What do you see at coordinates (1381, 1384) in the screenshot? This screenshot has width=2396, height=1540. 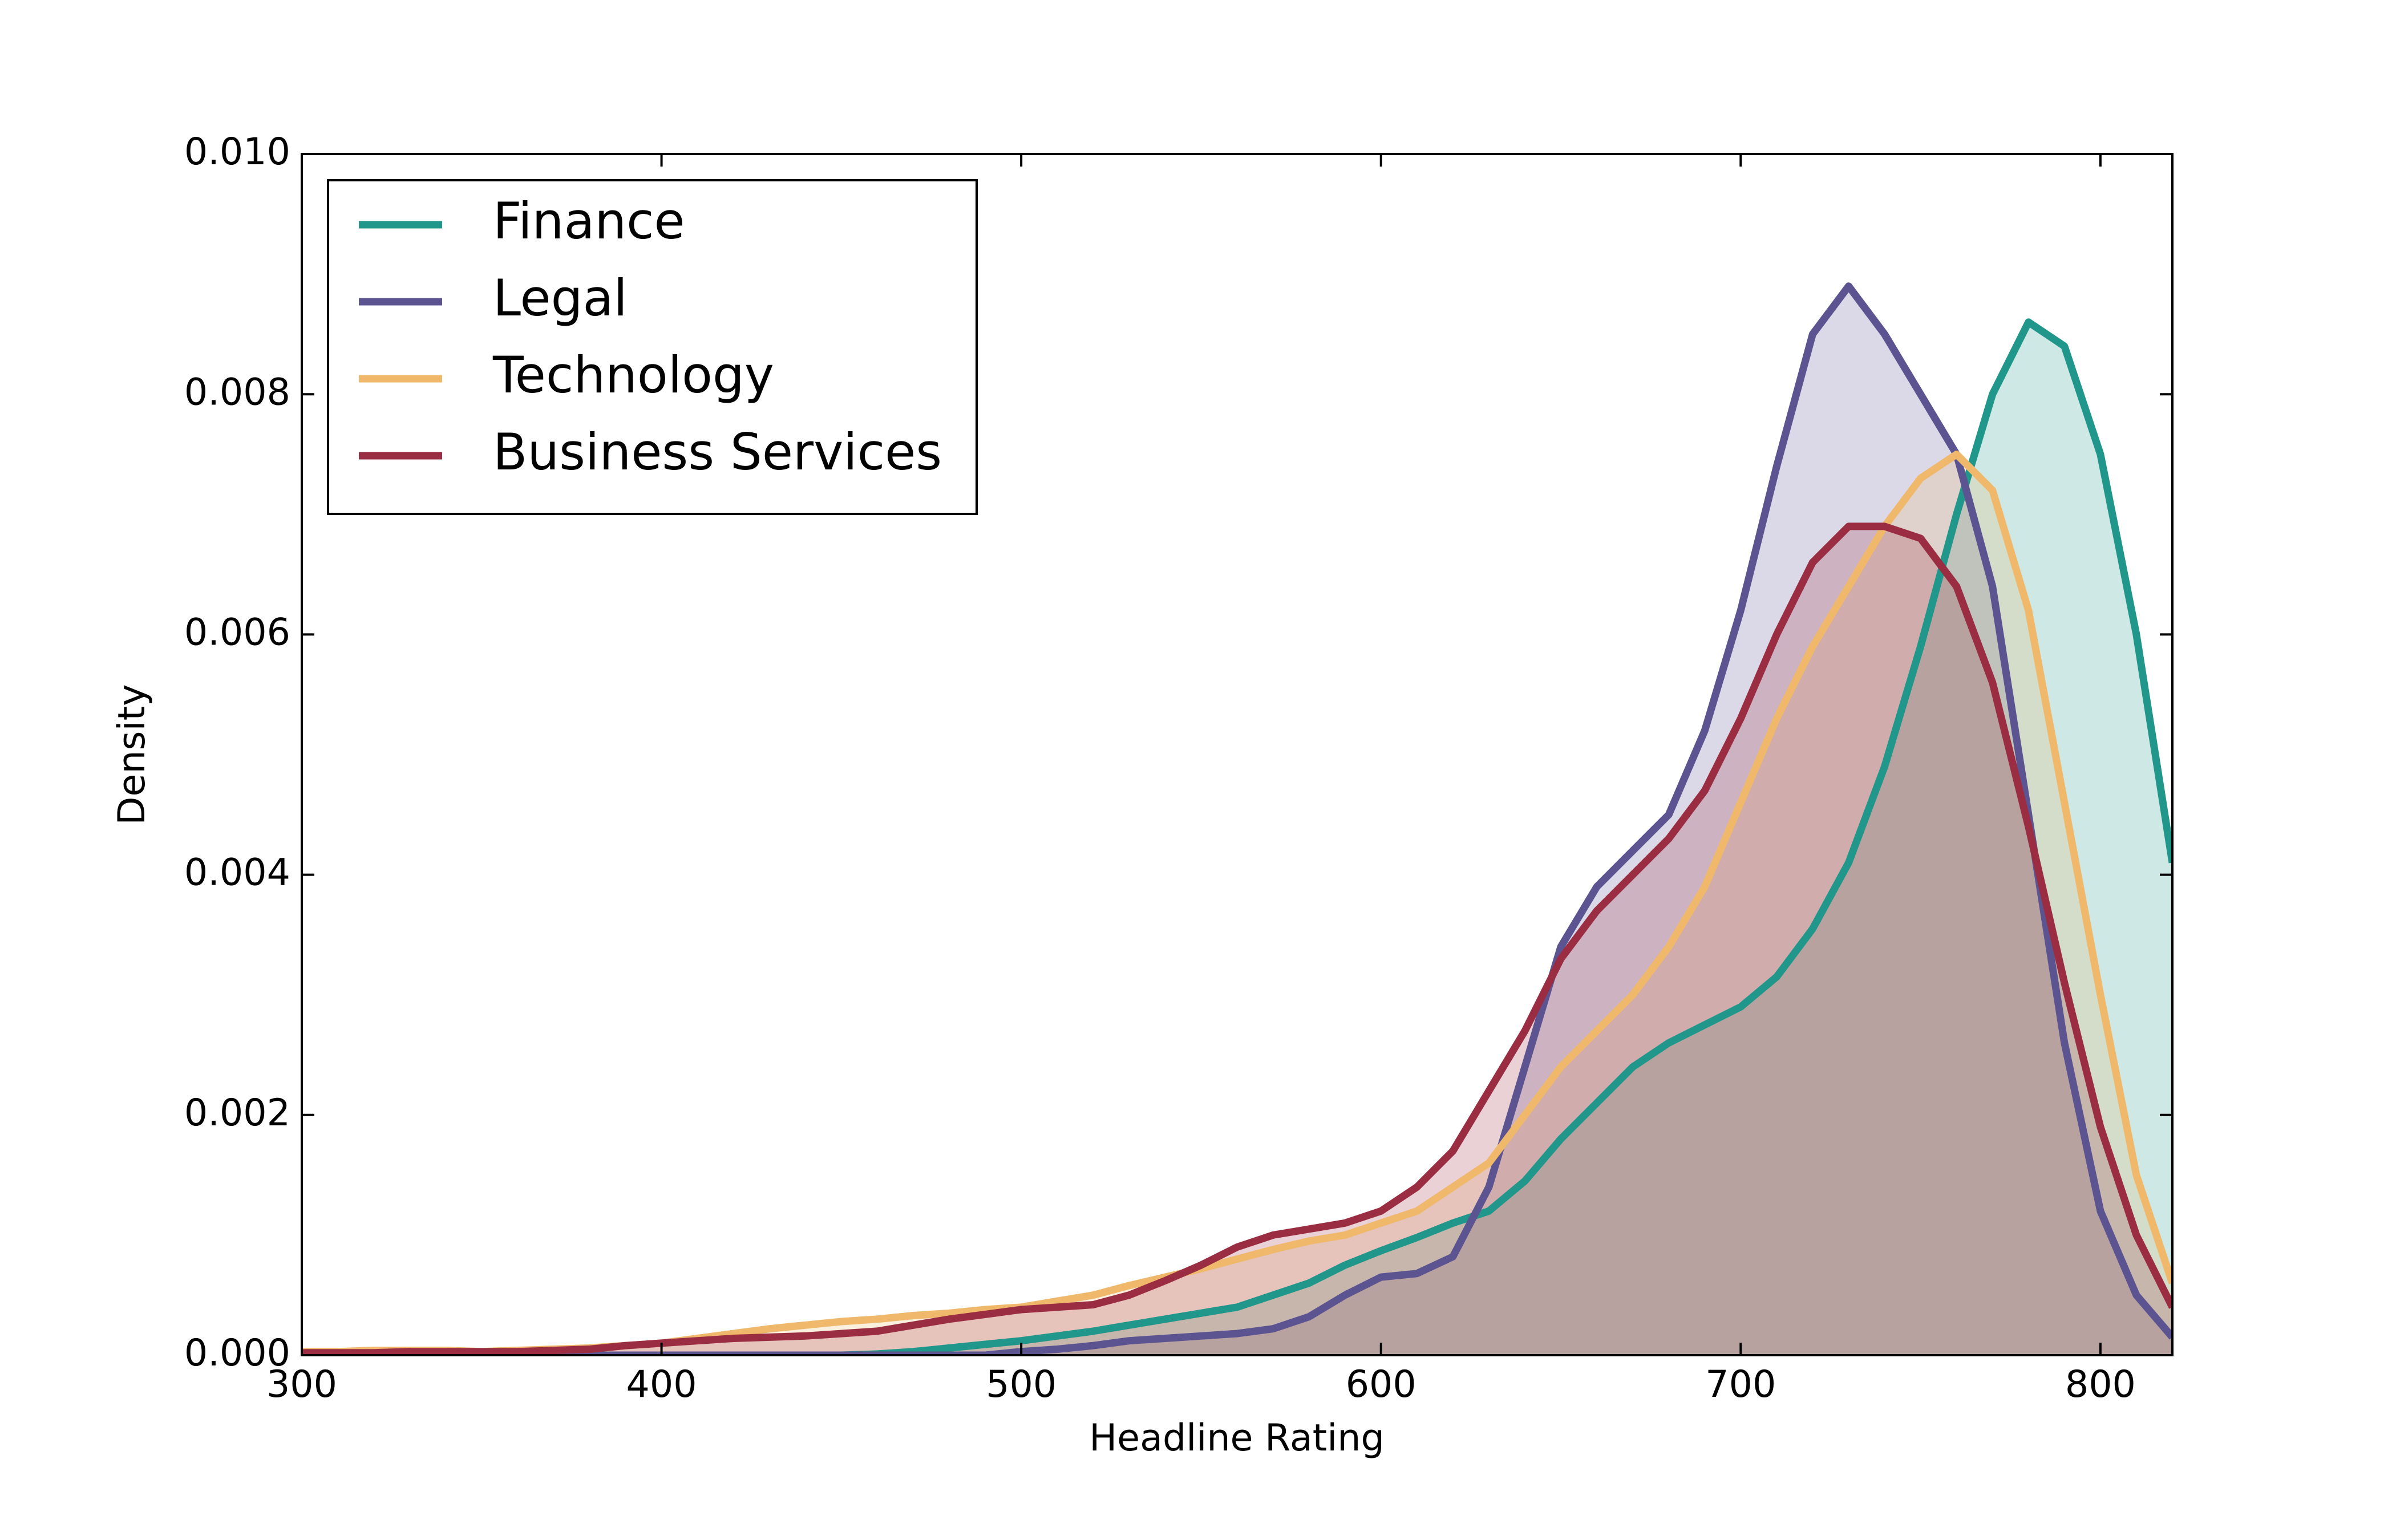 I see `x-tick-label: 600` at bounding box center [1381, 1384].